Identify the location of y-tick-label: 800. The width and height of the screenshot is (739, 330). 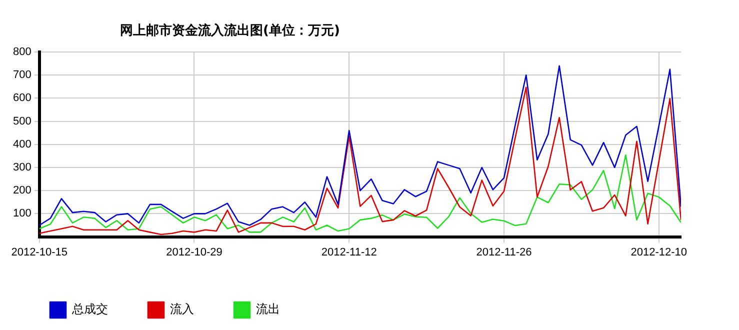
(22, 52).